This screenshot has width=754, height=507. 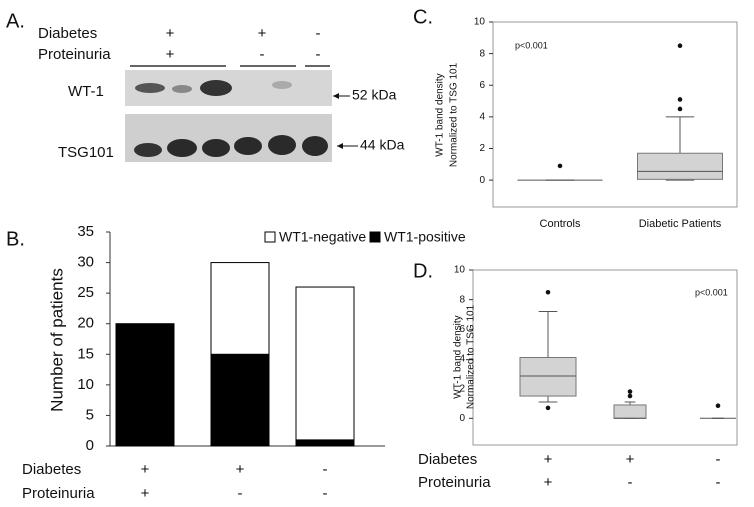 I want to click on panel-label: C., so click(x=423, y=17).